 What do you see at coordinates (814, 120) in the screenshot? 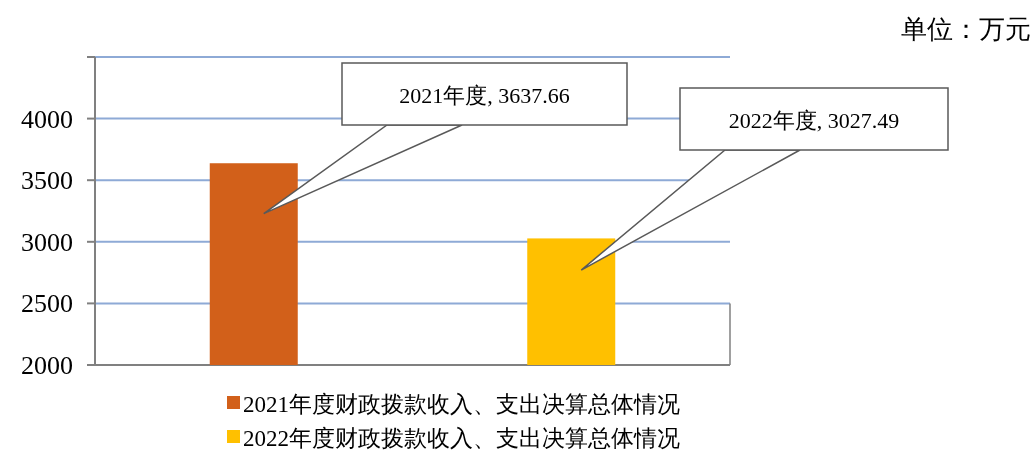
I see `annotation: 2022年度, 3027.49` at bounding box center [814, 120].